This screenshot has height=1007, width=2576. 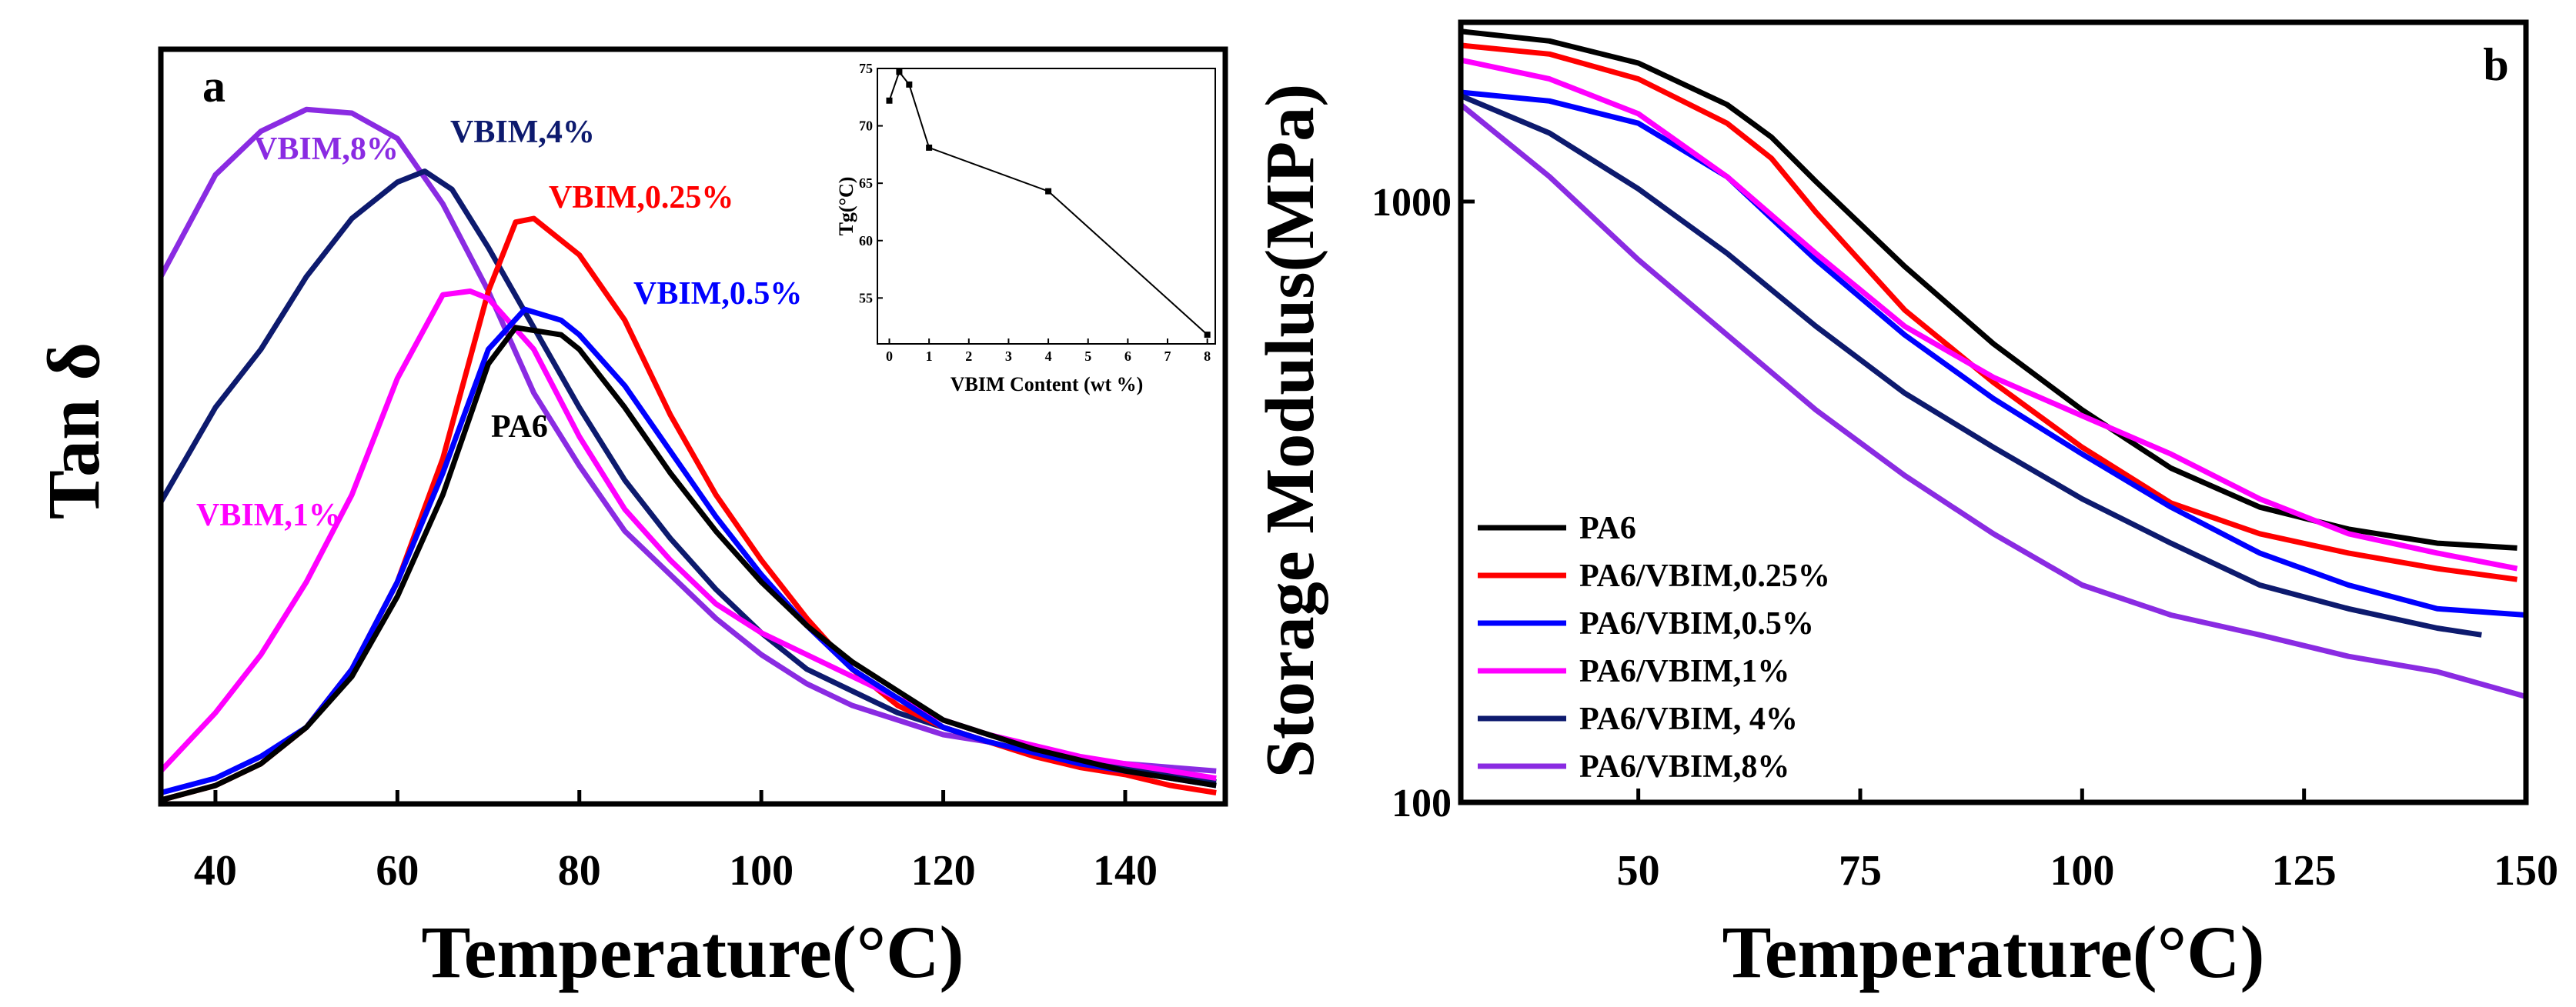 What do you see at coordinates (866, 68) in the screenshot?
I see `inset-y-tick-label: 75` at bounding box center [866, 68].